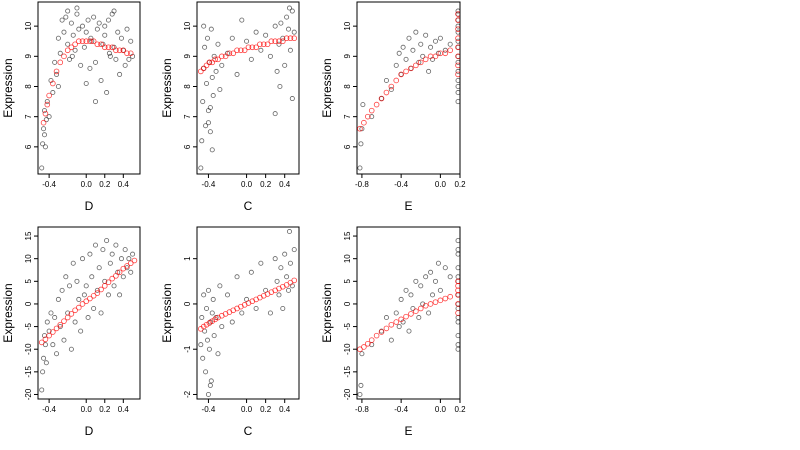 This screenshot has height=450, width=800. What do you see at coordinates (187, 303) in the screenshot?
I see `y-tick-label: 0` at bounding box center [187, 303].